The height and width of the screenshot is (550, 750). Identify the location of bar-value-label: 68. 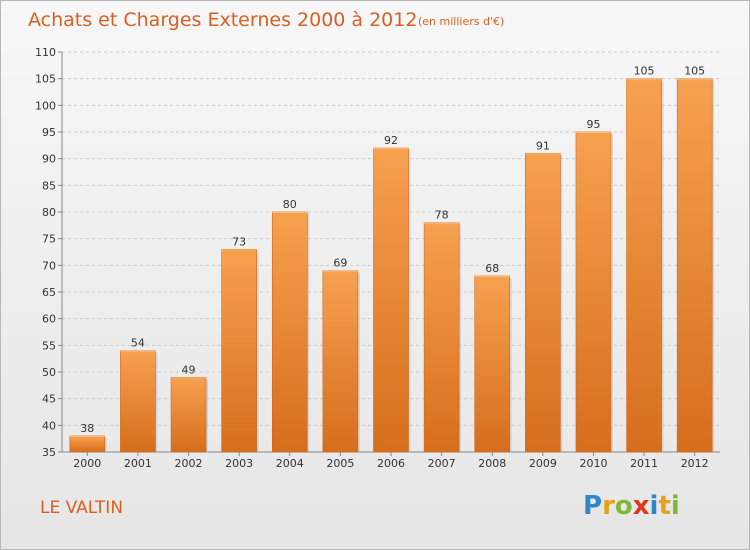
(492, 268).